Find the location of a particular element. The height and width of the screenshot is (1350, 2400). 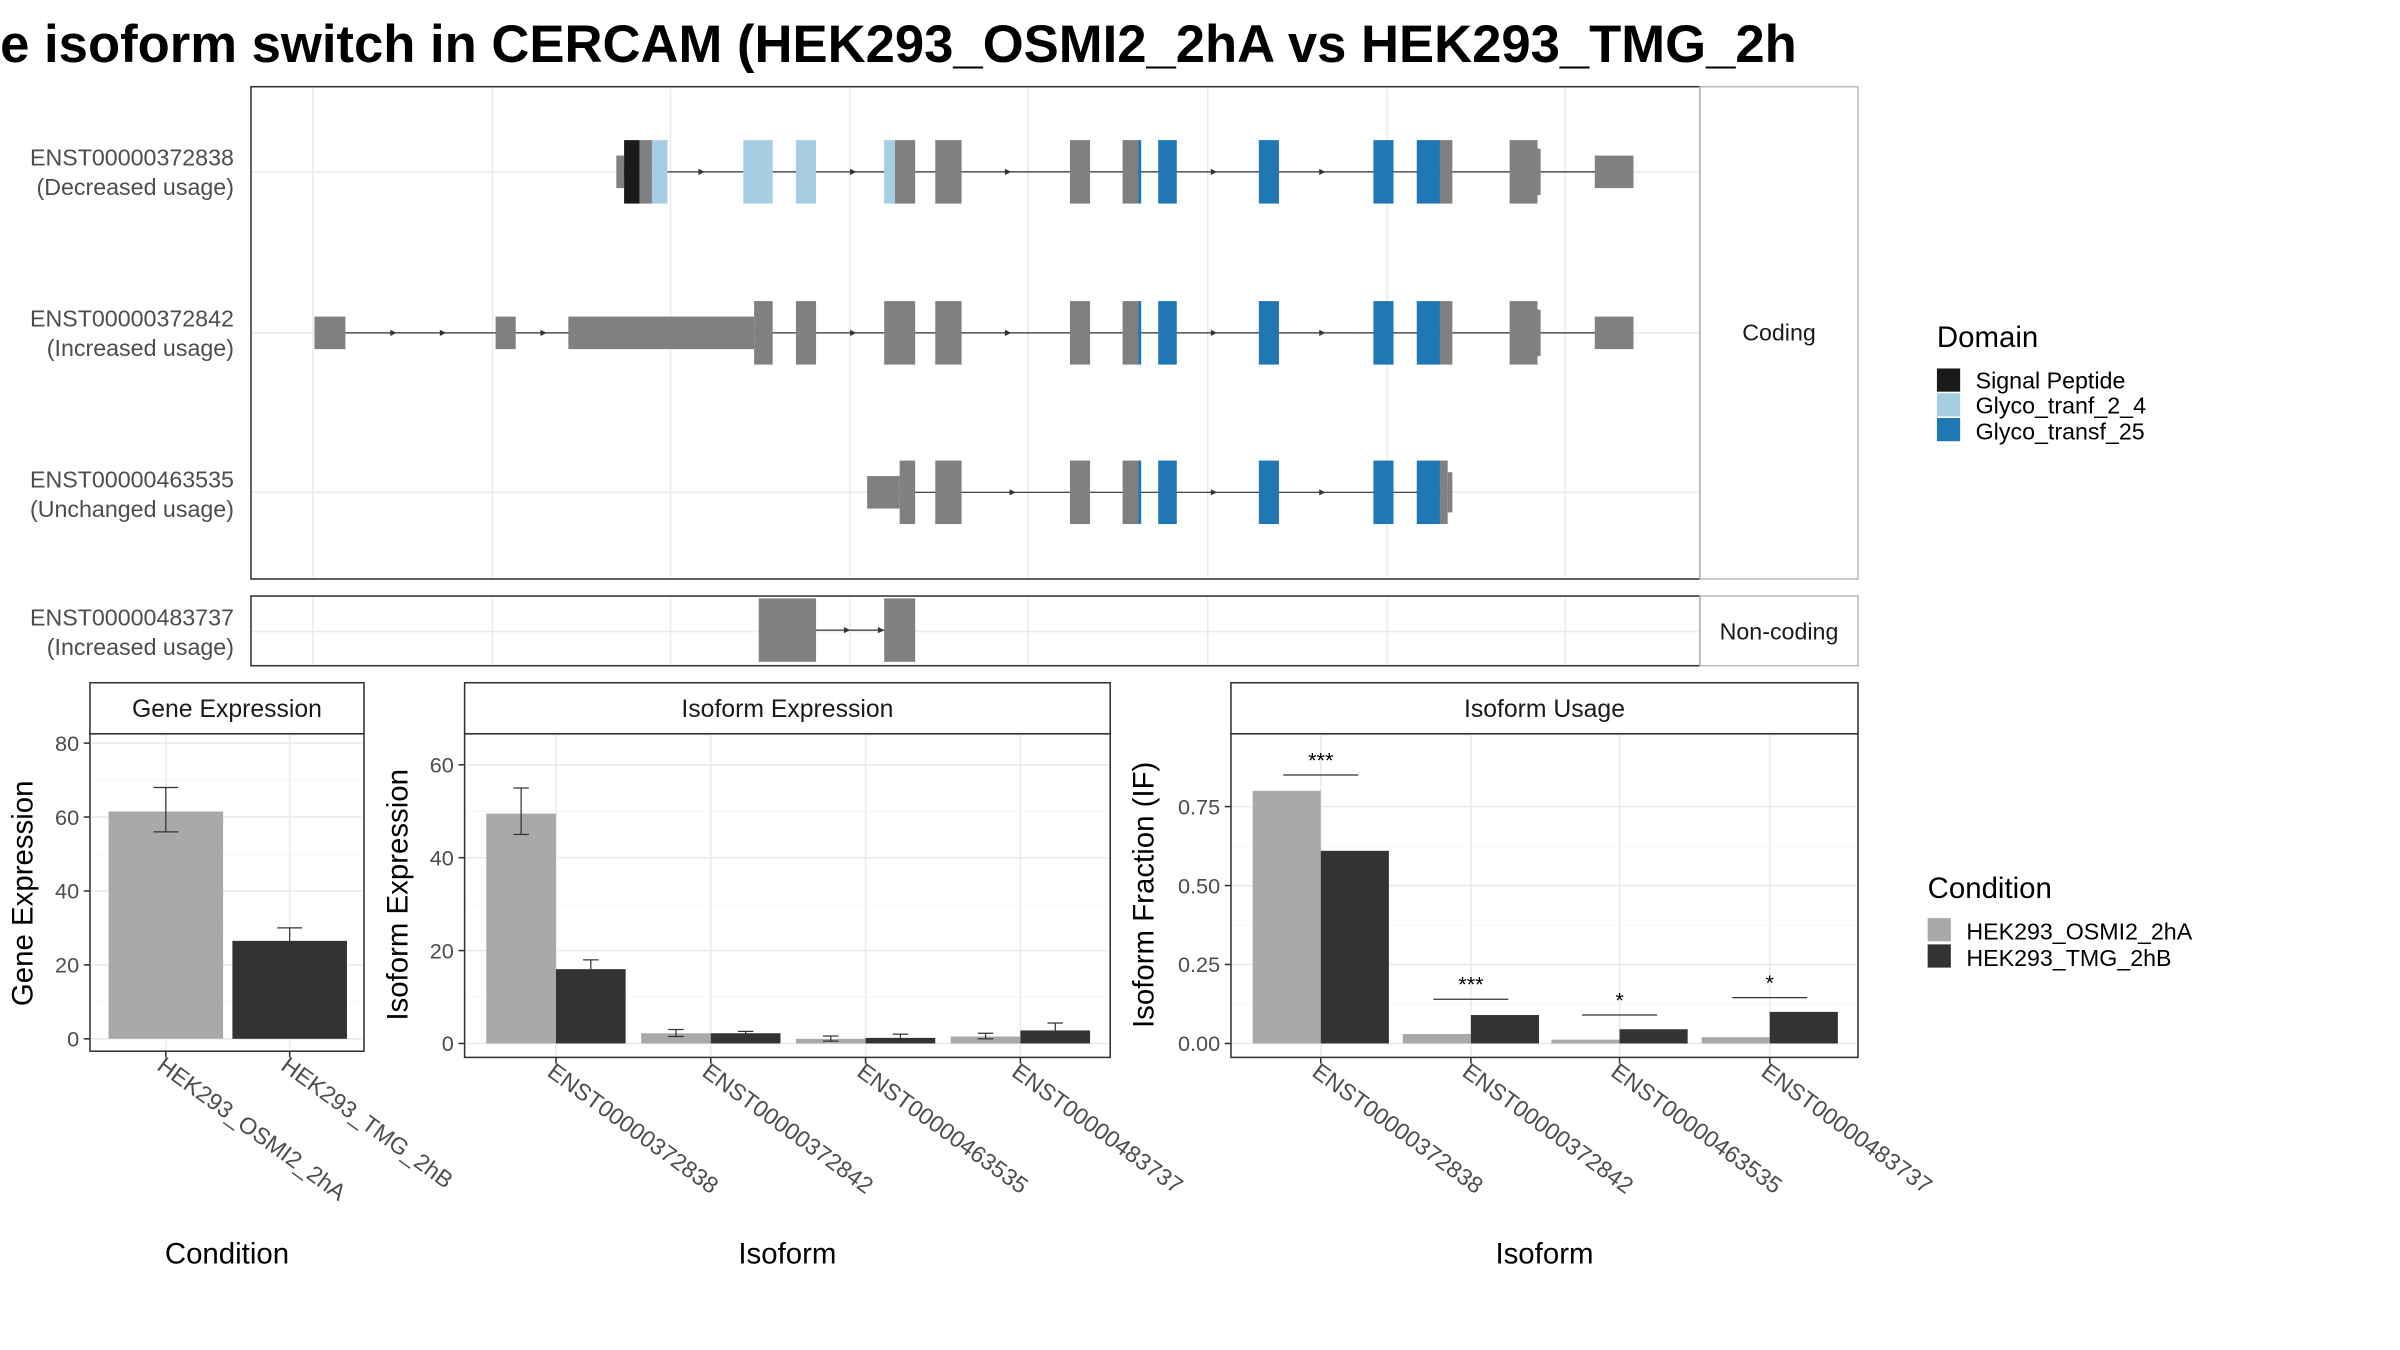

y-tick-label: 0 is located at coordinates (448, 1043).